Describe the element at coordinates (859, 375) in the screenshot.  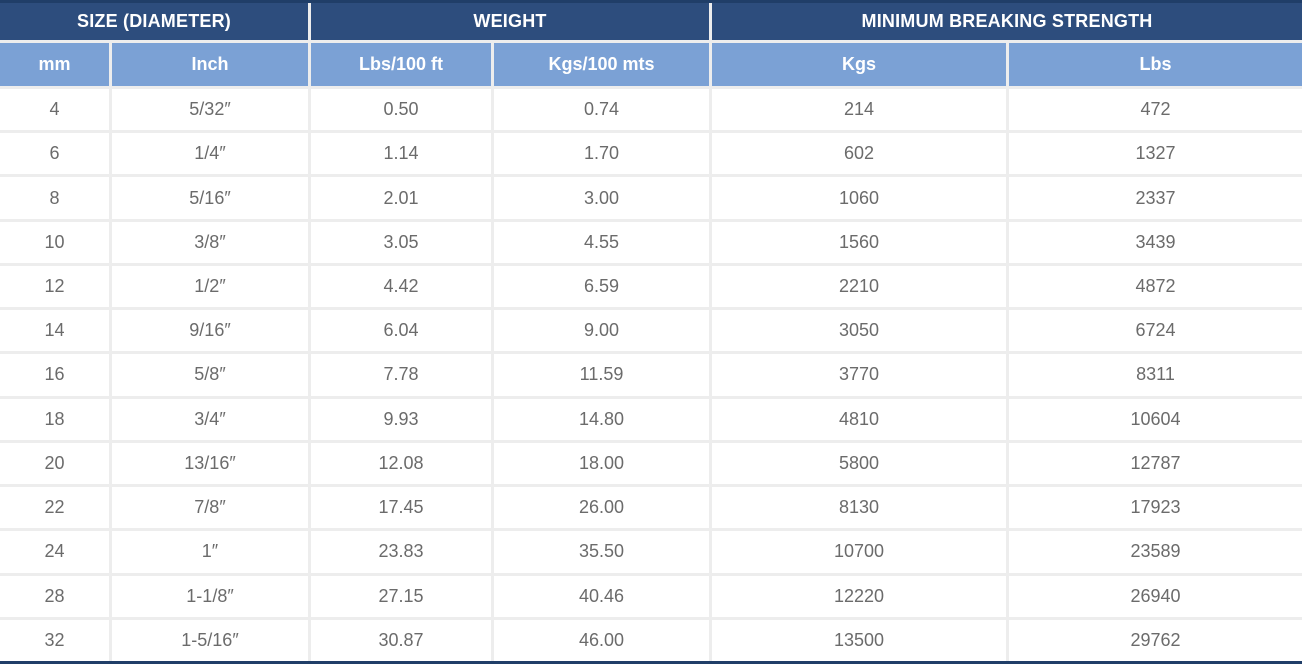
I see `table-cell: 3770` at that location.